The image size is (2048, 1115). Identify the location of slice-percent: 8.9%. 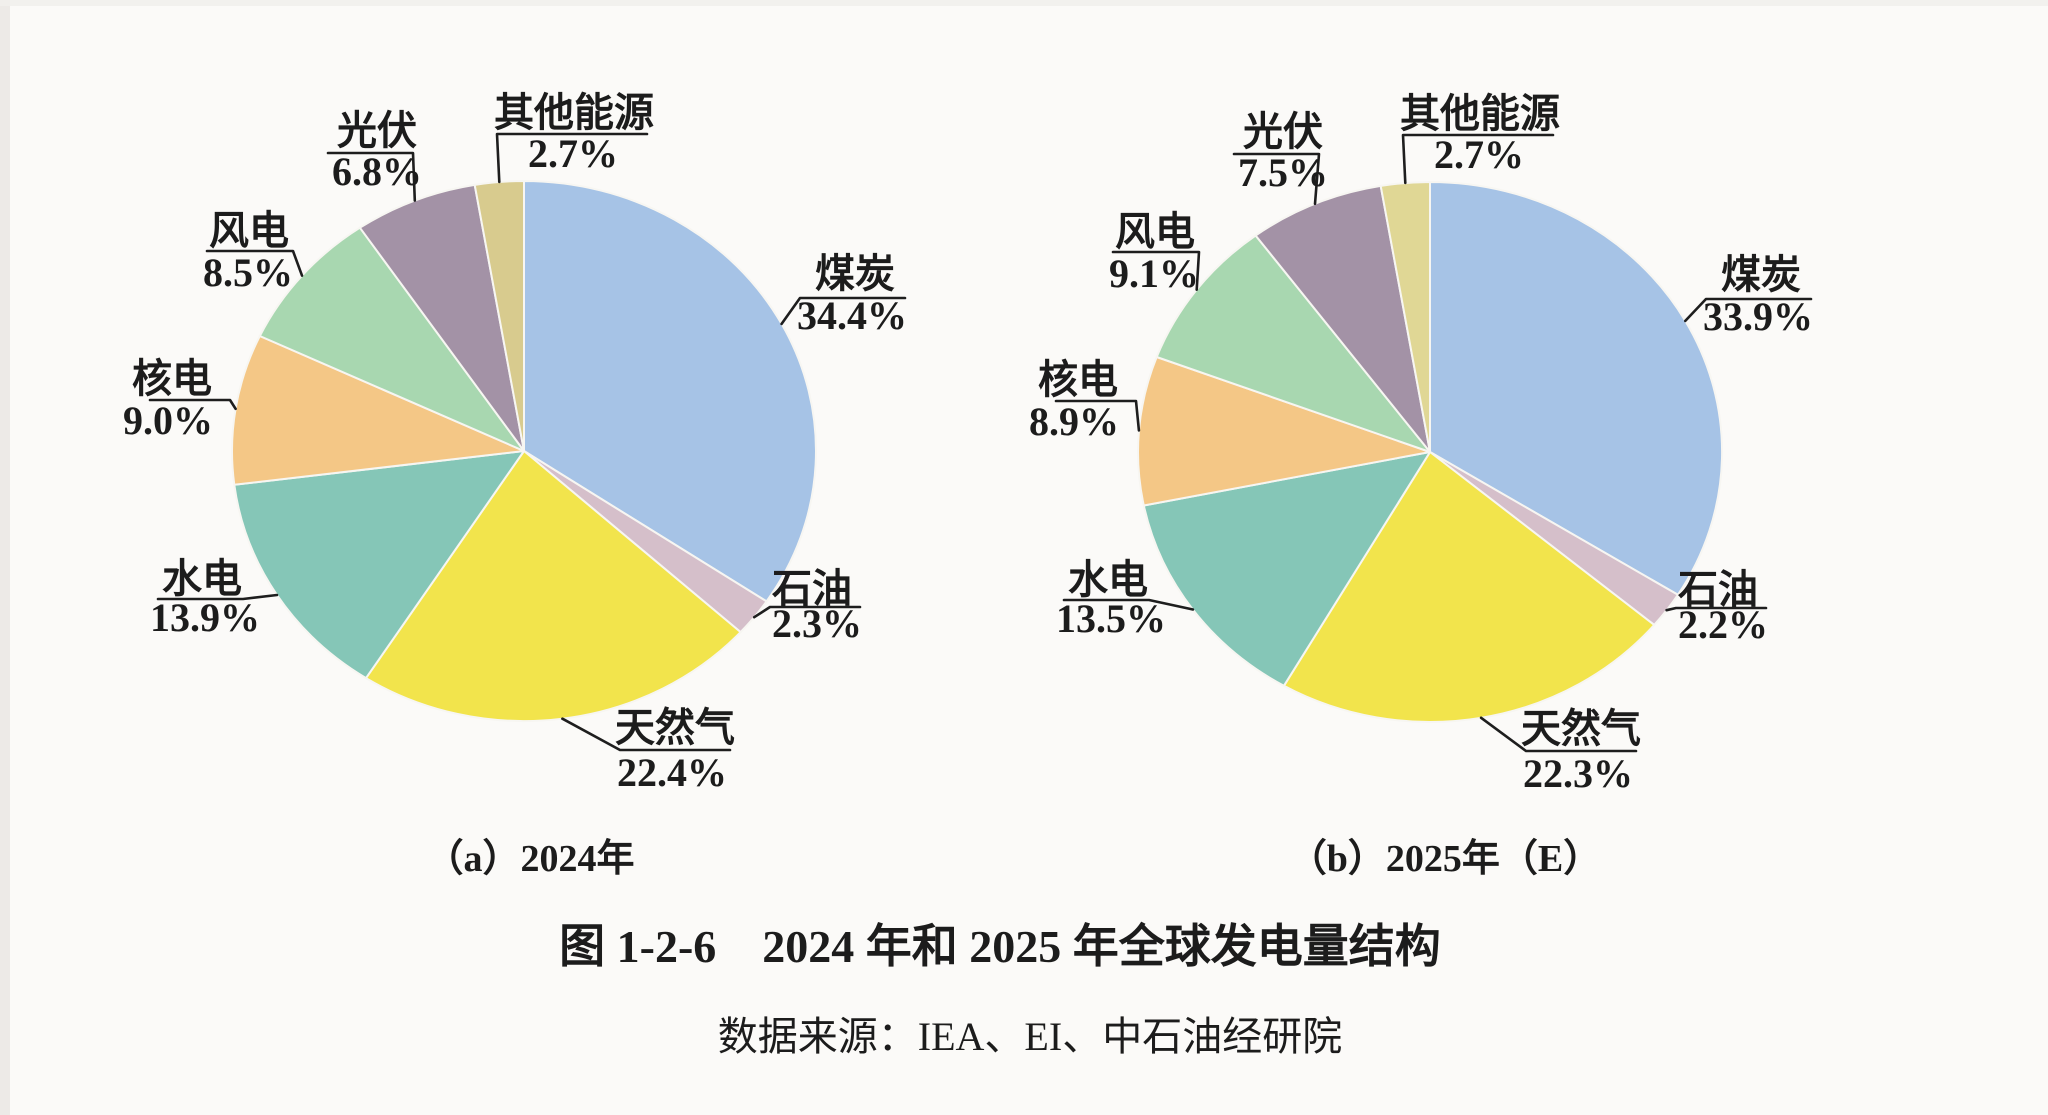
(1074, 421).